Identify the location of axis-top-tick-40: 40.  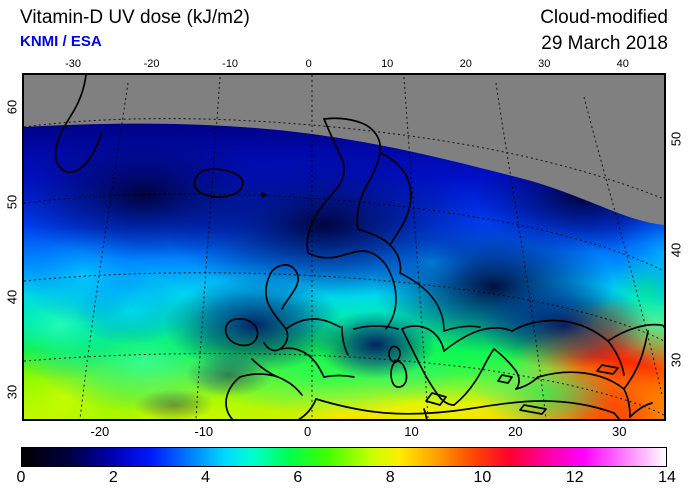
(622, 64).